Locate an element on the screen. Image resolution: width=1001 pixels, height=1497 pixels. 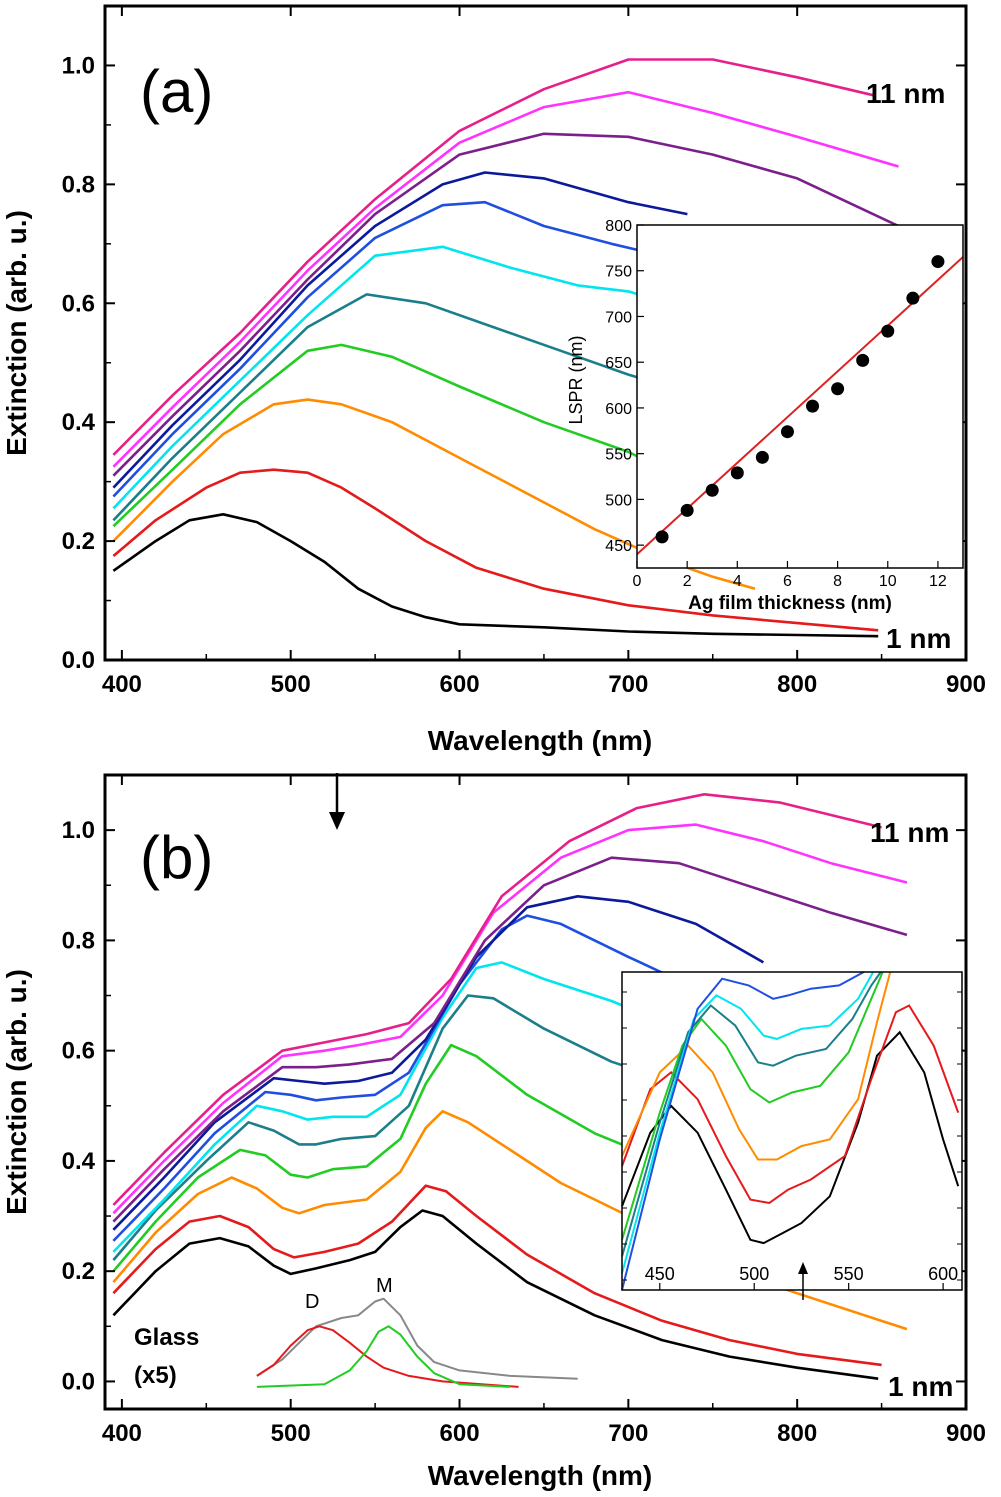
panel-a-x-tick-label: 400 is located at coordinates (122, 684).